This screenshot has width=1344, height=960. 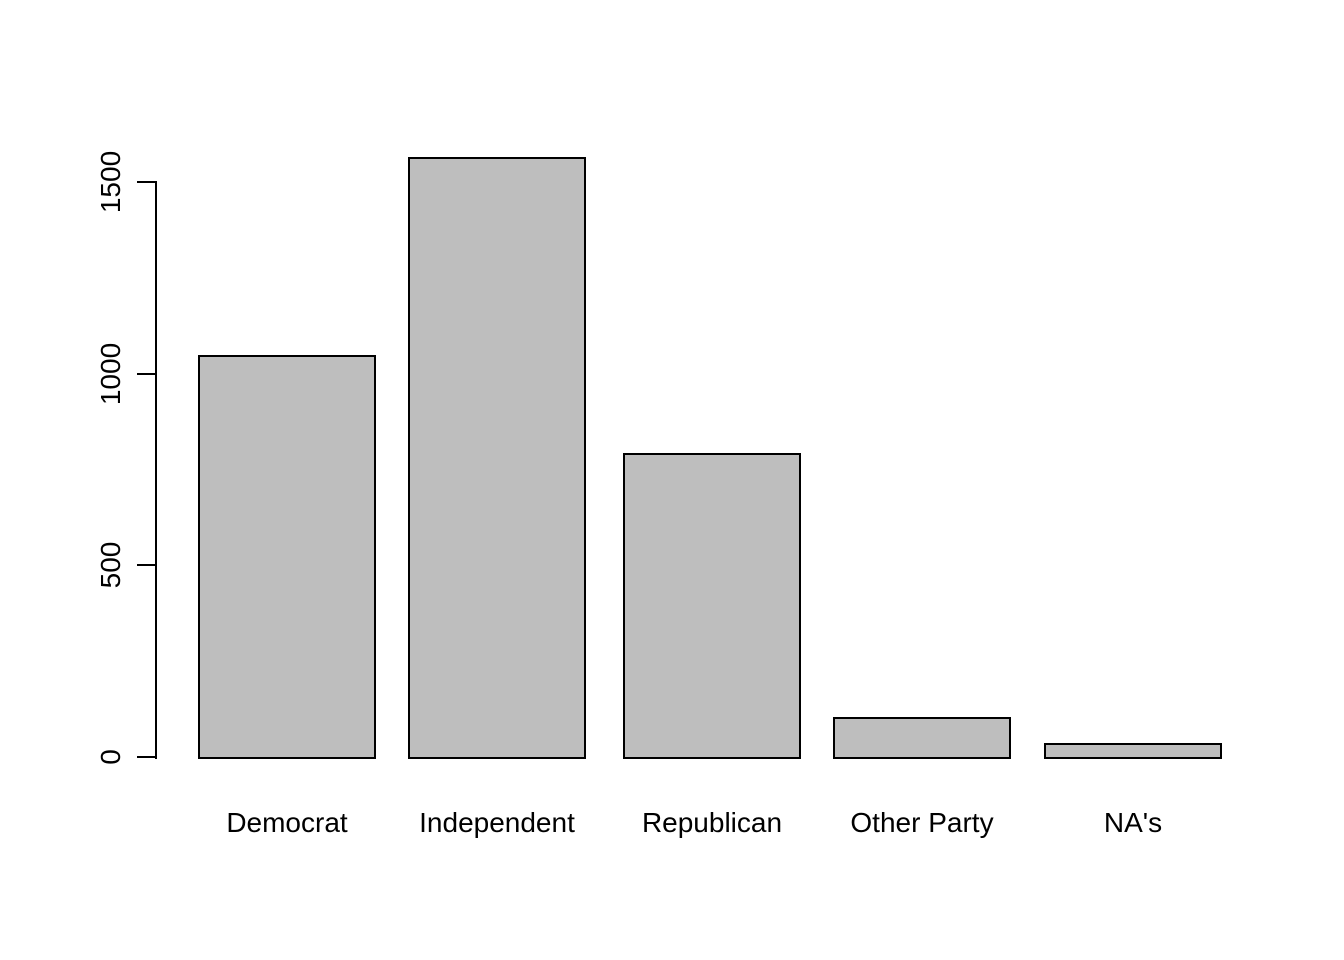 What do you see at coordinates (1133, 822) in the screenshot?
I see `x-axis-label-na-s: NA's` at bounding box center [1133, 822].